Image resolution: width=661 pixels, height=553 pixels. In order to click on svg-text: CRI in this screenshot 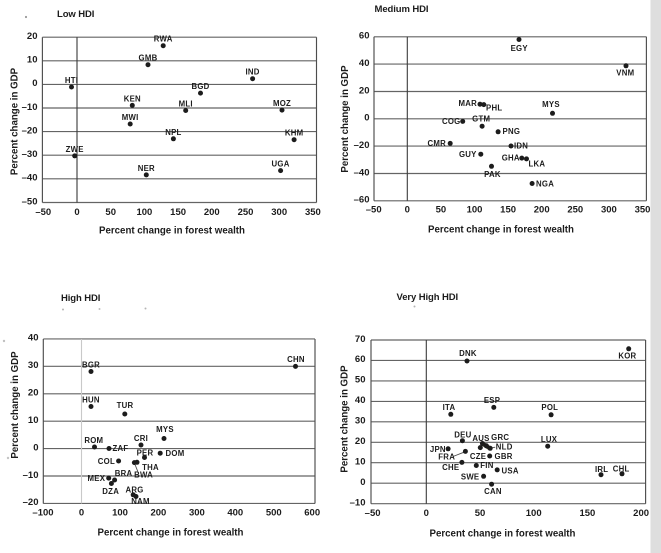, I will do `click(141, 438)`.